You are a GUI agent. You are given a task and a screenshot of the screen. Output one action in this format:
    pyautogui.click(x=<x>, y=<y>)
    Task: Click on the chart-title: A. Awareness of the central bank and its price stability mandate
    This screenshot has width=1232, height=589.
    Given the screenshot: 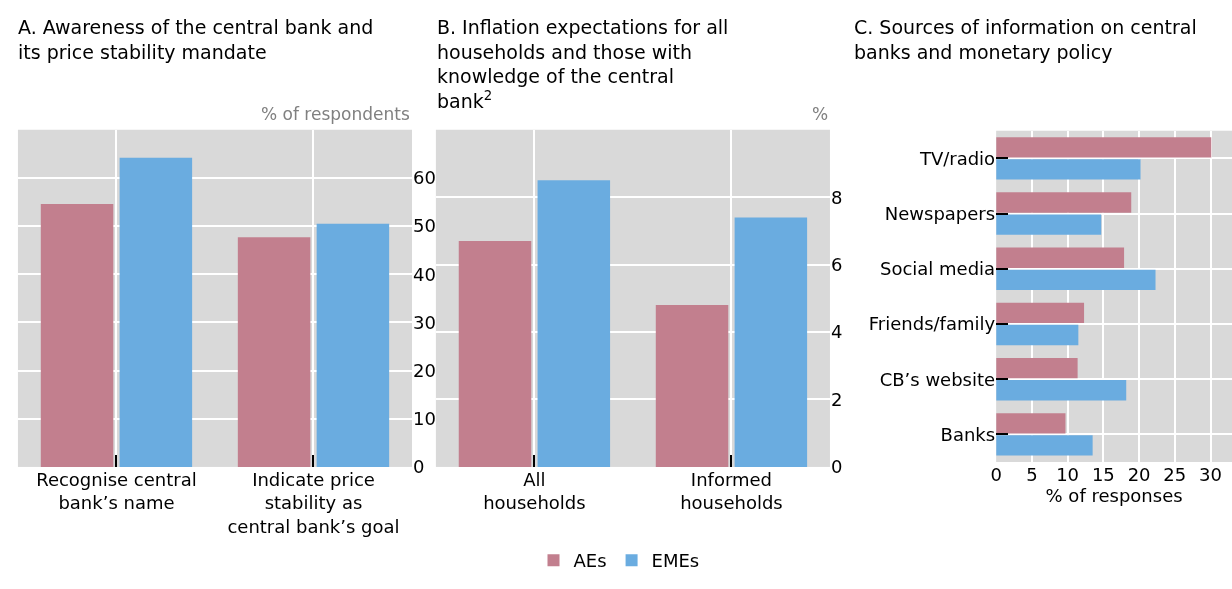 What is the action you would take?
    pyautogui.click(x=196, y=39)
    